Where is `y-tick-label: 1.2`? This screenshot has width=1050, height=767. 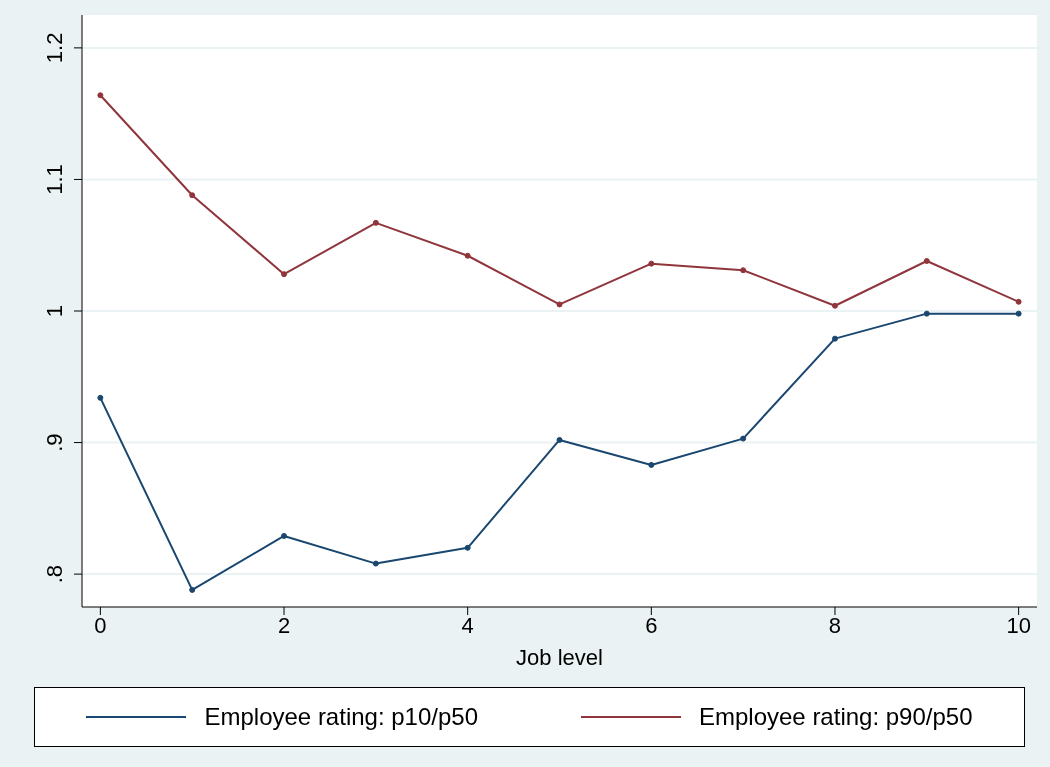
y-tick-label: 1.2 is located at coordinates (54, 48).